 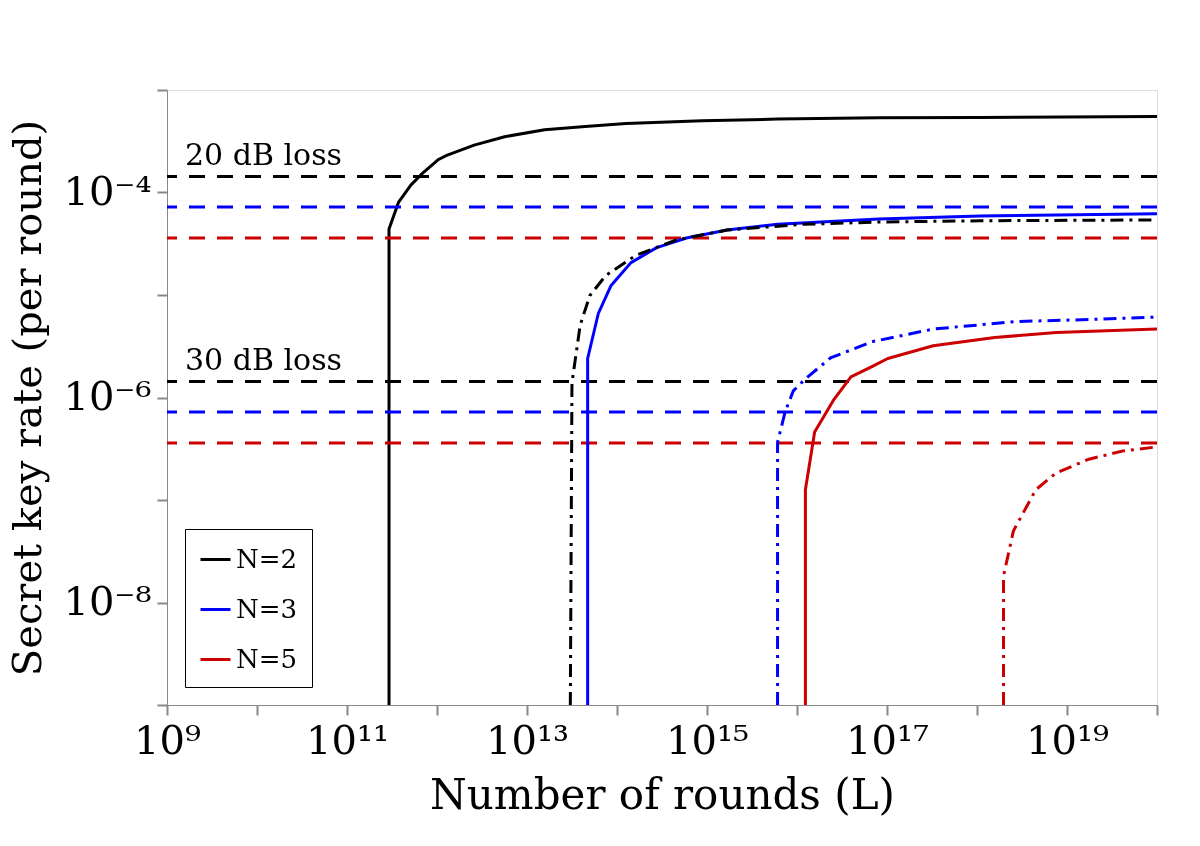 What do you see at coordinates (107, 396) in the screenshot?
I see `y-tick-label: 10⁻⁶` at bounding box center [107, 396].